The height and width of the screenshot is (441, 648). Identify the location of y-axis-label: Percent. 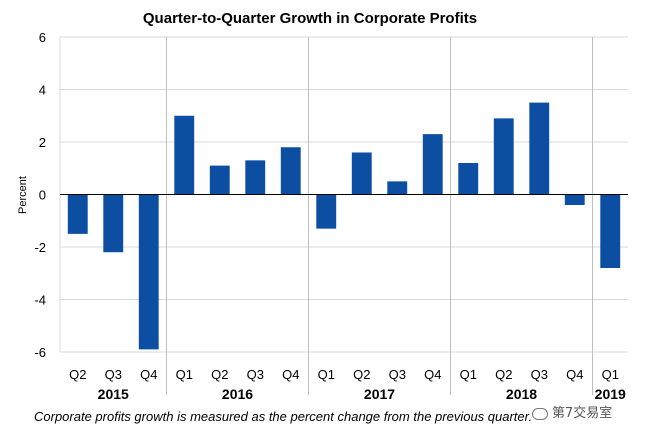
(23, 195).